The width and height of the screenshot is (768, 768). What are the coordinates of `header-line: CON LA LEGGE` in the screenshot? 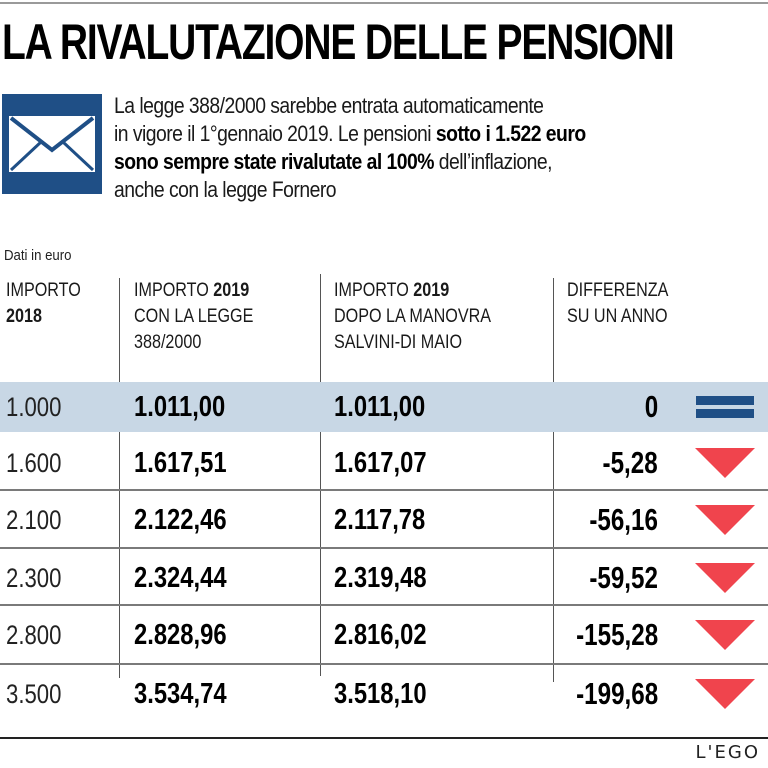 It's located at (194, 316).